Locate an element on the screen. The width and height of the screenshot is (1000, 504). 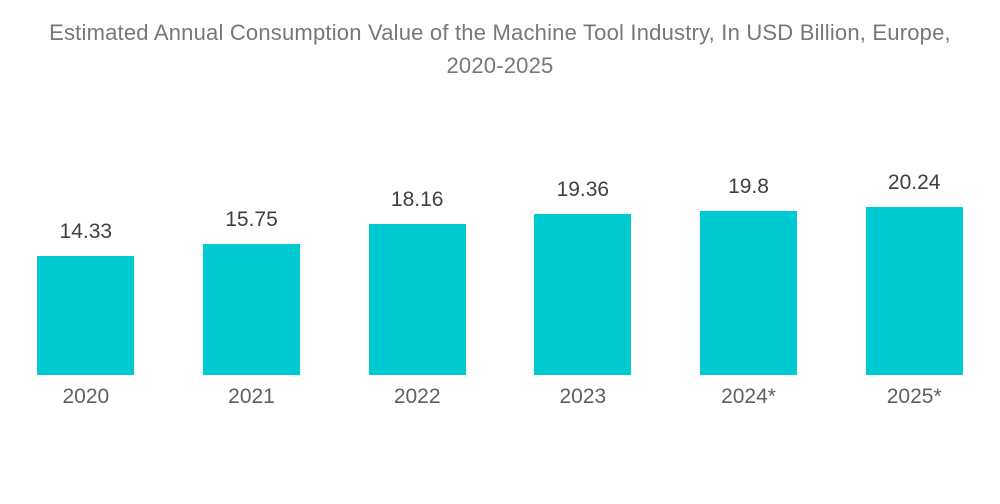
x-axis-label: 2025* is located at coordinates (914, 396).